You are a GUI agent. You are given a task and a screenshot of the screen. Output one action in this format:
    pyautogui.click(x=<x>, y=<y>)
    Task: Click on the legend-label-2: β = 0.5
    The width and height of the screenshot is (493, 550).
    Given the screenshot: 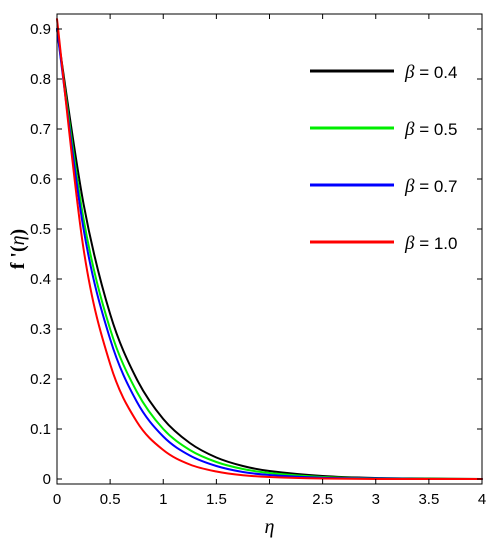 What is the action you would take?
    pyautogui.click(x=430, y=129)
    